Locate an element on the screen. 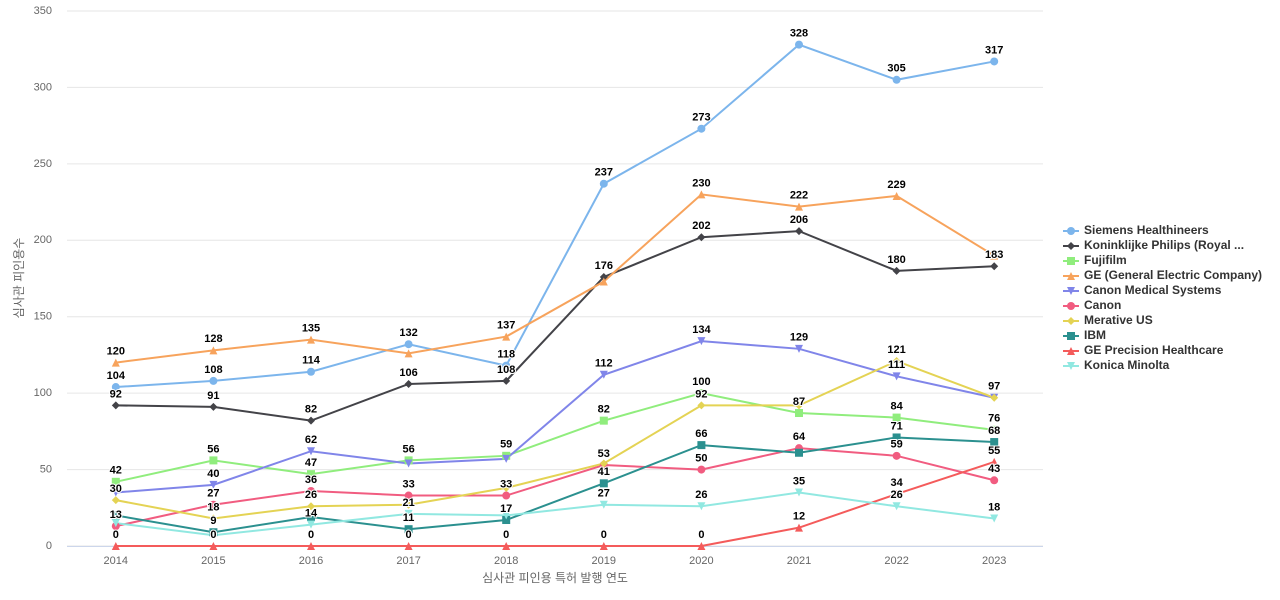 Image resolution: width=1280 pixels, height=600 pixels. x-tick-label: 2018 is located at coordinates (506, 561).